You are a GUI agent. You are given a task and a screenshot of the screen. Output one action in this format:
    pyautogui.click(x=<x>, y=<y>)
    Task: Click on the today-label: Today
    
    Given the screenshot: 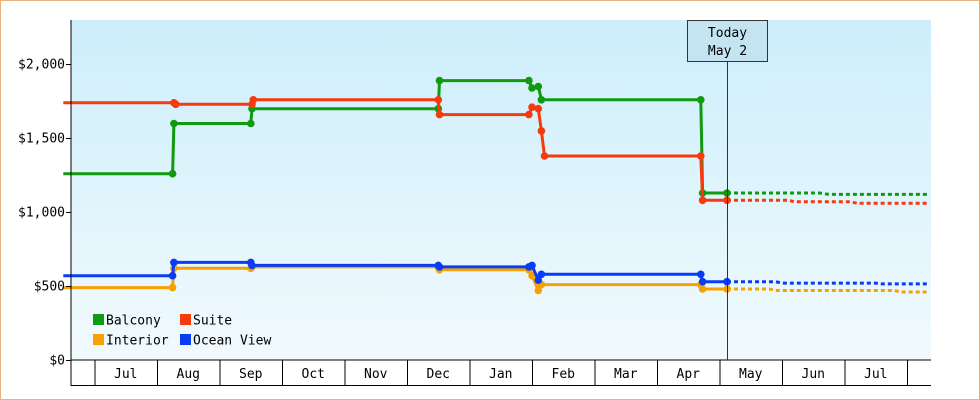 What is the action you would take?
    pyautogui.click(x=727, y=33)
    